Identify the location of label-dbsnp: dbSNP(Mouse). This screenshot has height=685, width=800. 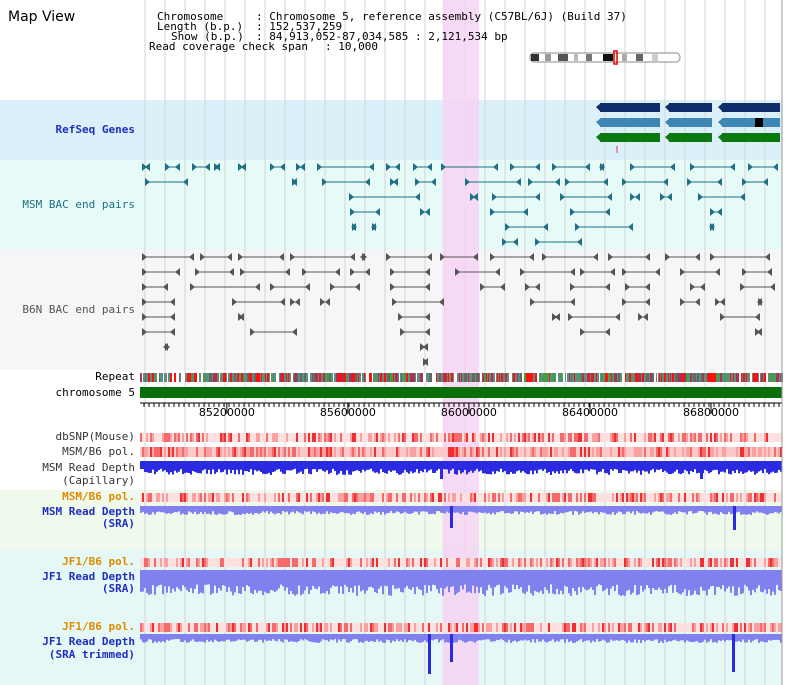
(95, 436).